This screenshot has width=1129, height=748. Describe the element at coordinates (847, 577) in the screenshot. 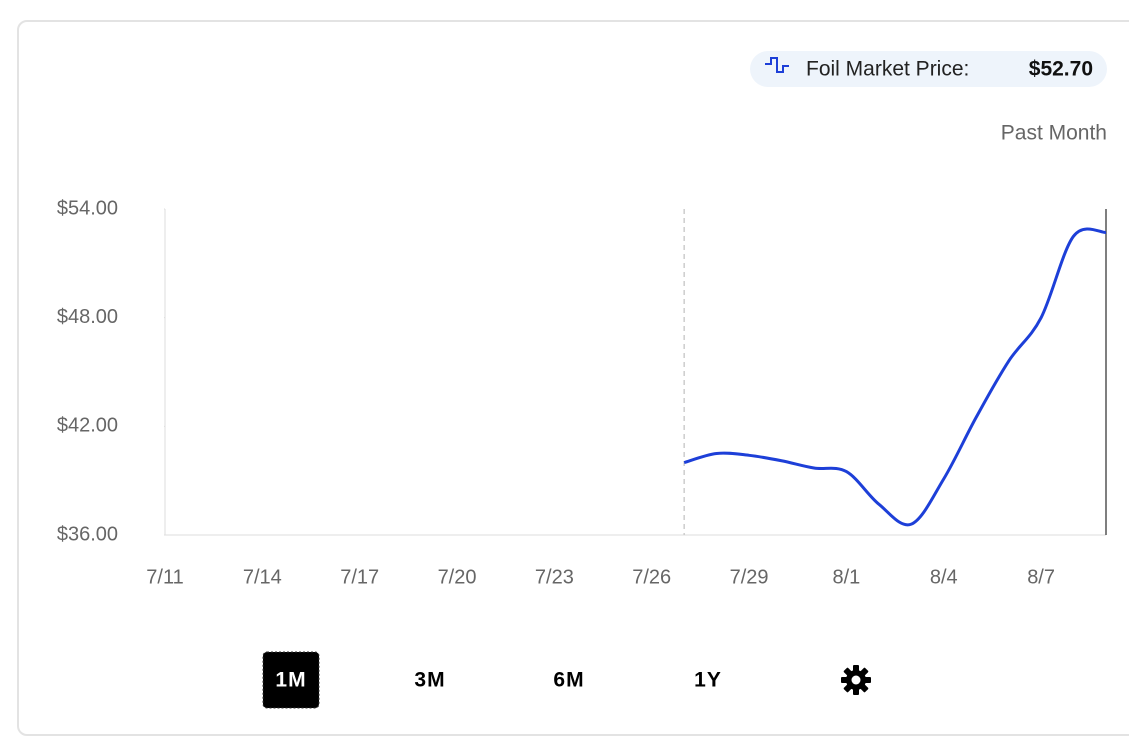

I see `x-tick-label: 8/1` at that location.